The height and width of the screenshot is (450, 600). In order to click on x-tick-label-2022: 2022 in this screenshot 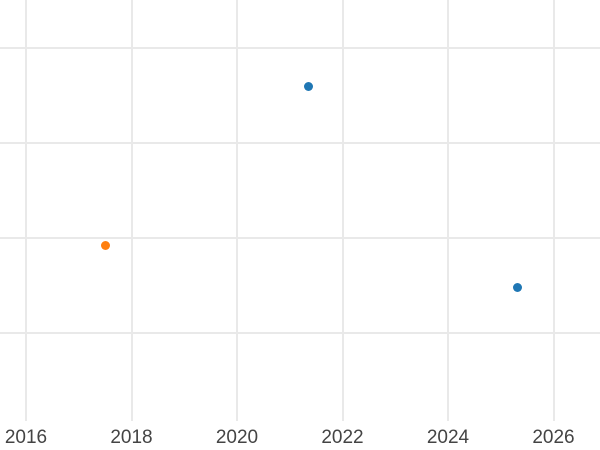, I will do `click(342, 437)`.